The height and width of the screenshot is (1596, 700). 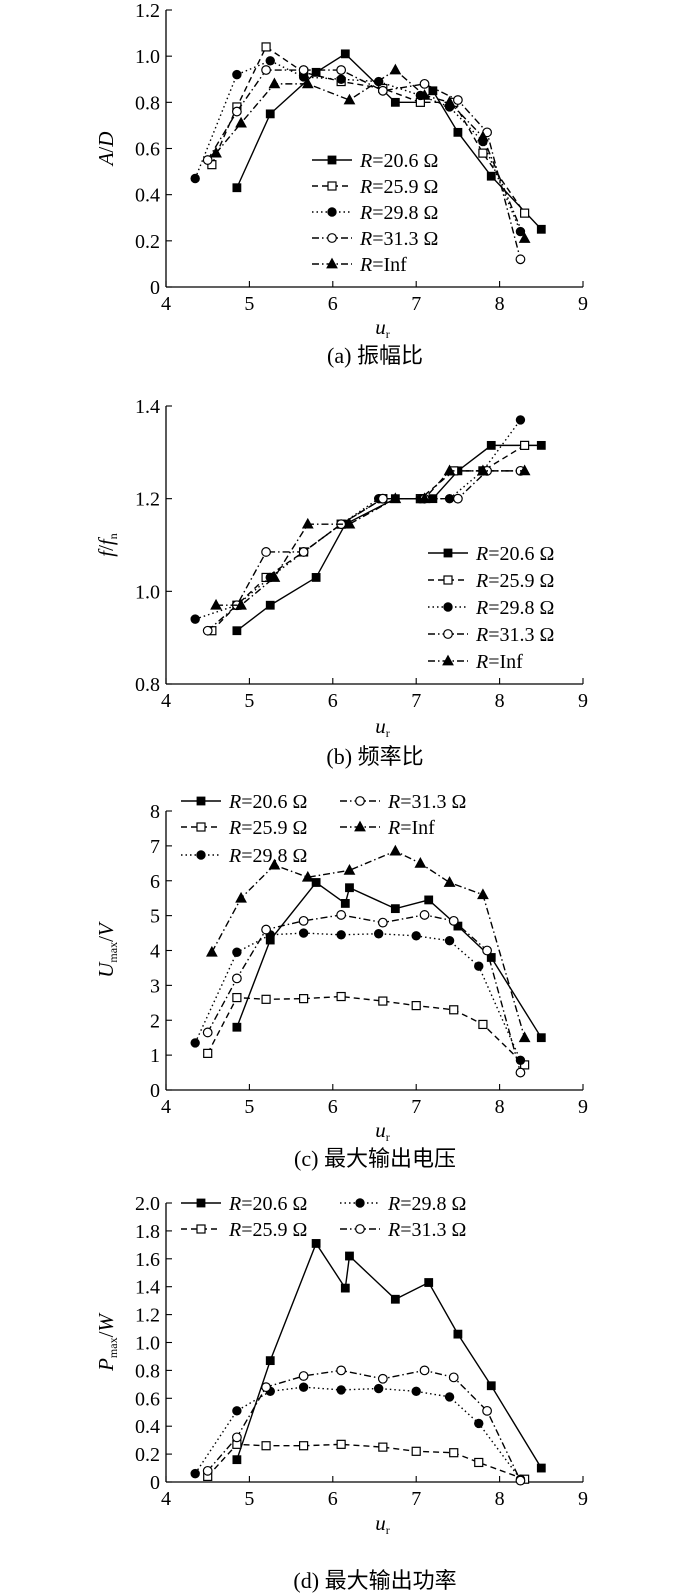 I want to click on y-tick-label: 3, so click(x=155, y=986).